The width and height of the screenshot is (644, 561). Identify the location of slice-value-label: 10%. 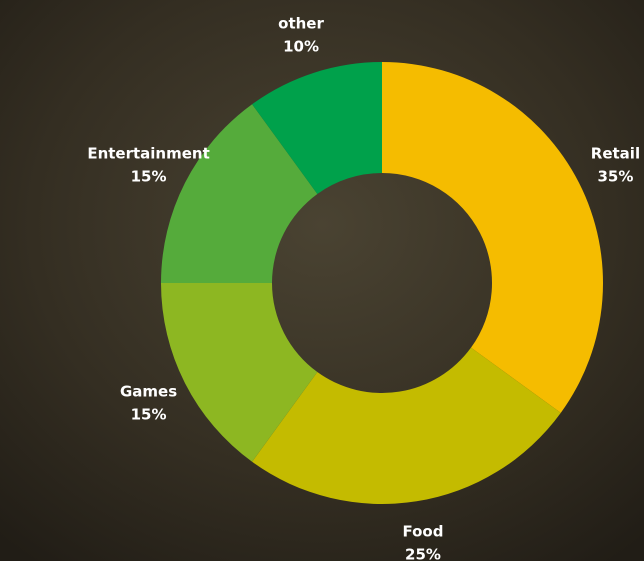
(301, 46).